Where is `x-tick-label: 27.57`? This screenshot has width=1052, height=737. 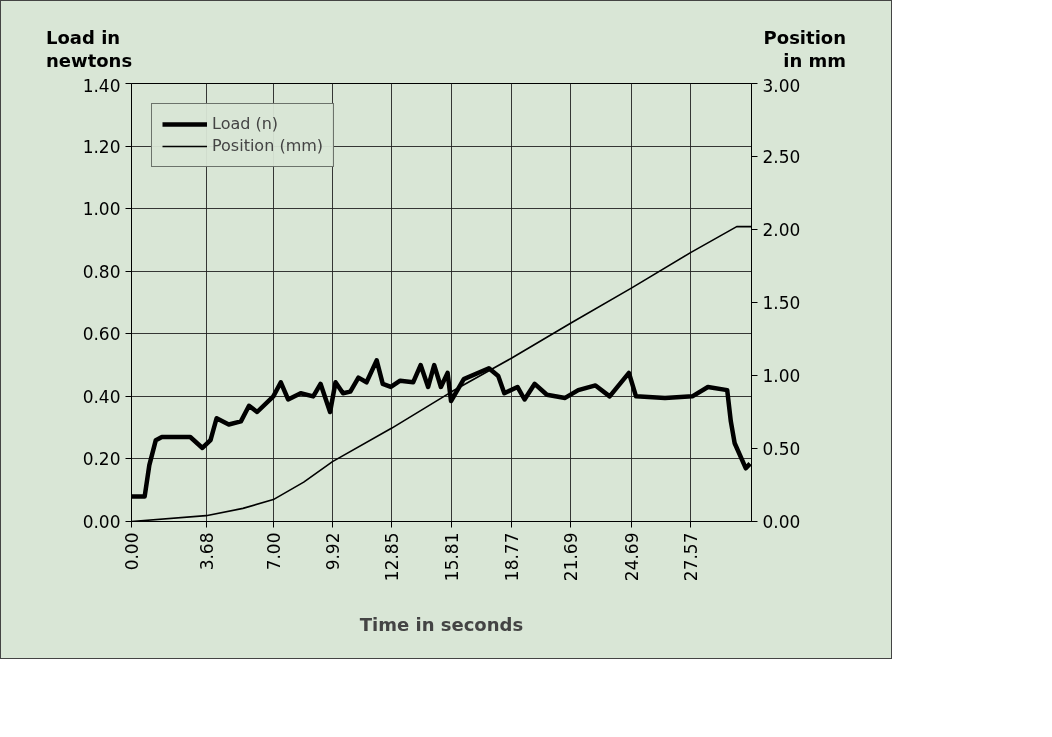
x-tick-label: 27.57 is located at coordinates (690, 556).